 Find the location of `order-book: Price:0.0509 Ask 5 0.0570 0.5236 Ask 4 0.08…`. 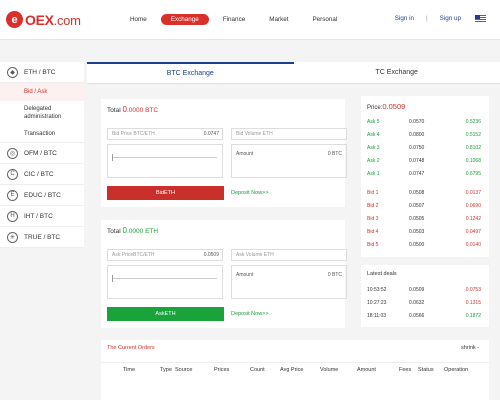

order-book: Price:0.0509 Ask 5 0.0570 0.5236 Ask 4 0.08… is located at coordinates (425, 176).